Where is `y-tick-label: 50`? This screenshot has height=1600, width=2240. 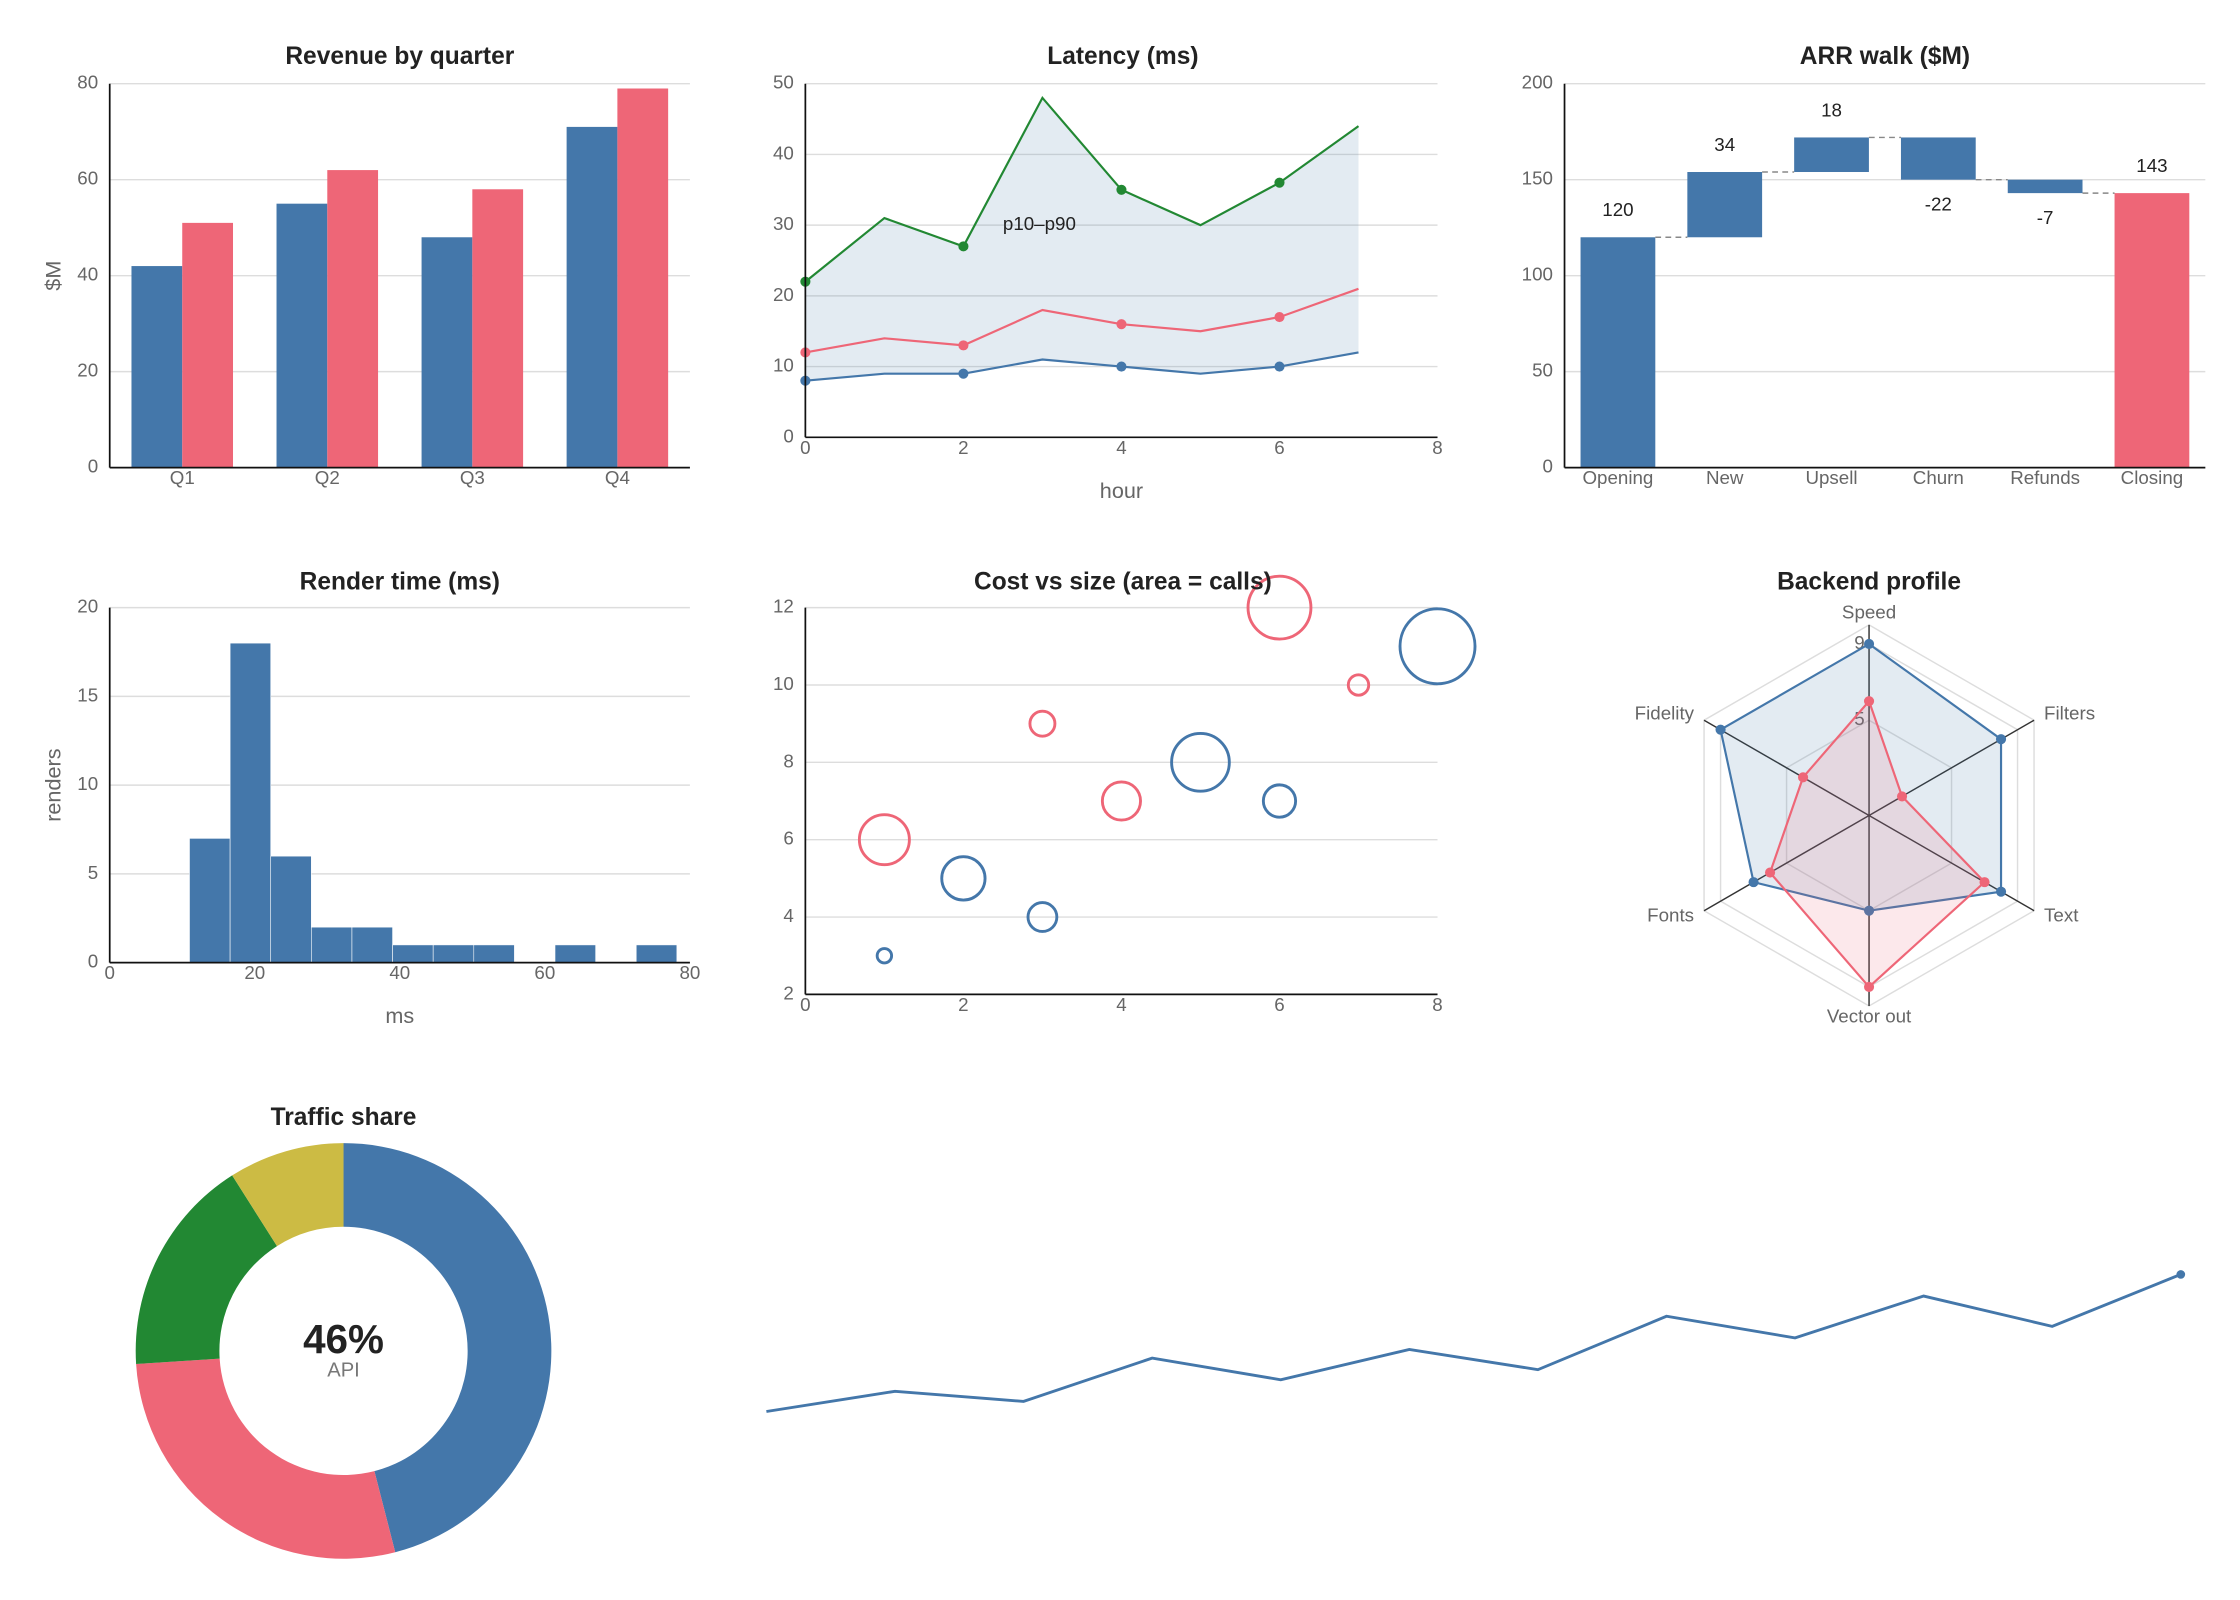 y-tick-label: 50 is located at coordinates (783, 82).